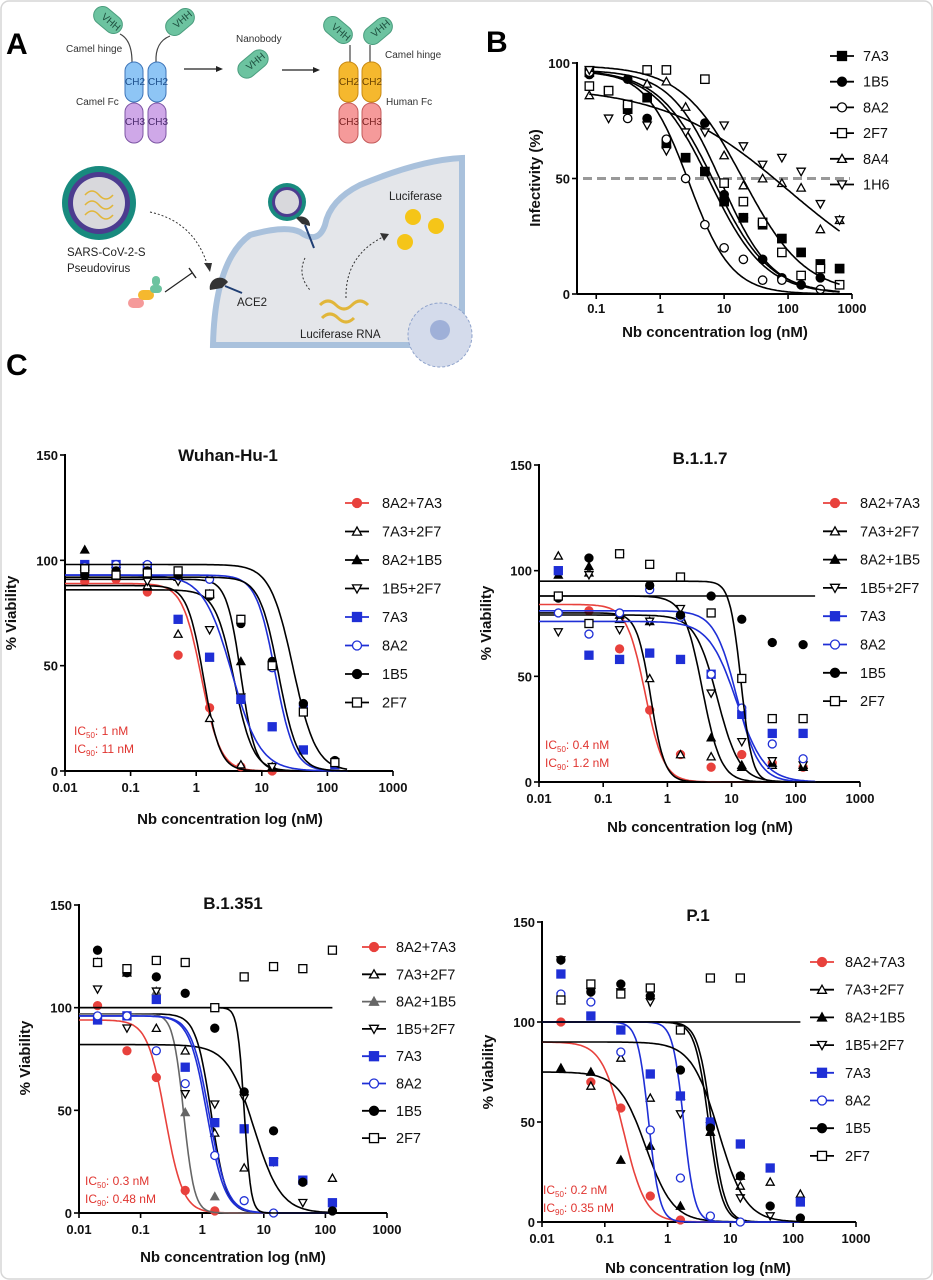  What do you see at coordinates (413, 55) in the screenshot?
I see `camel-hinge-label: Camel hinge` at bounding box center [413, 55].